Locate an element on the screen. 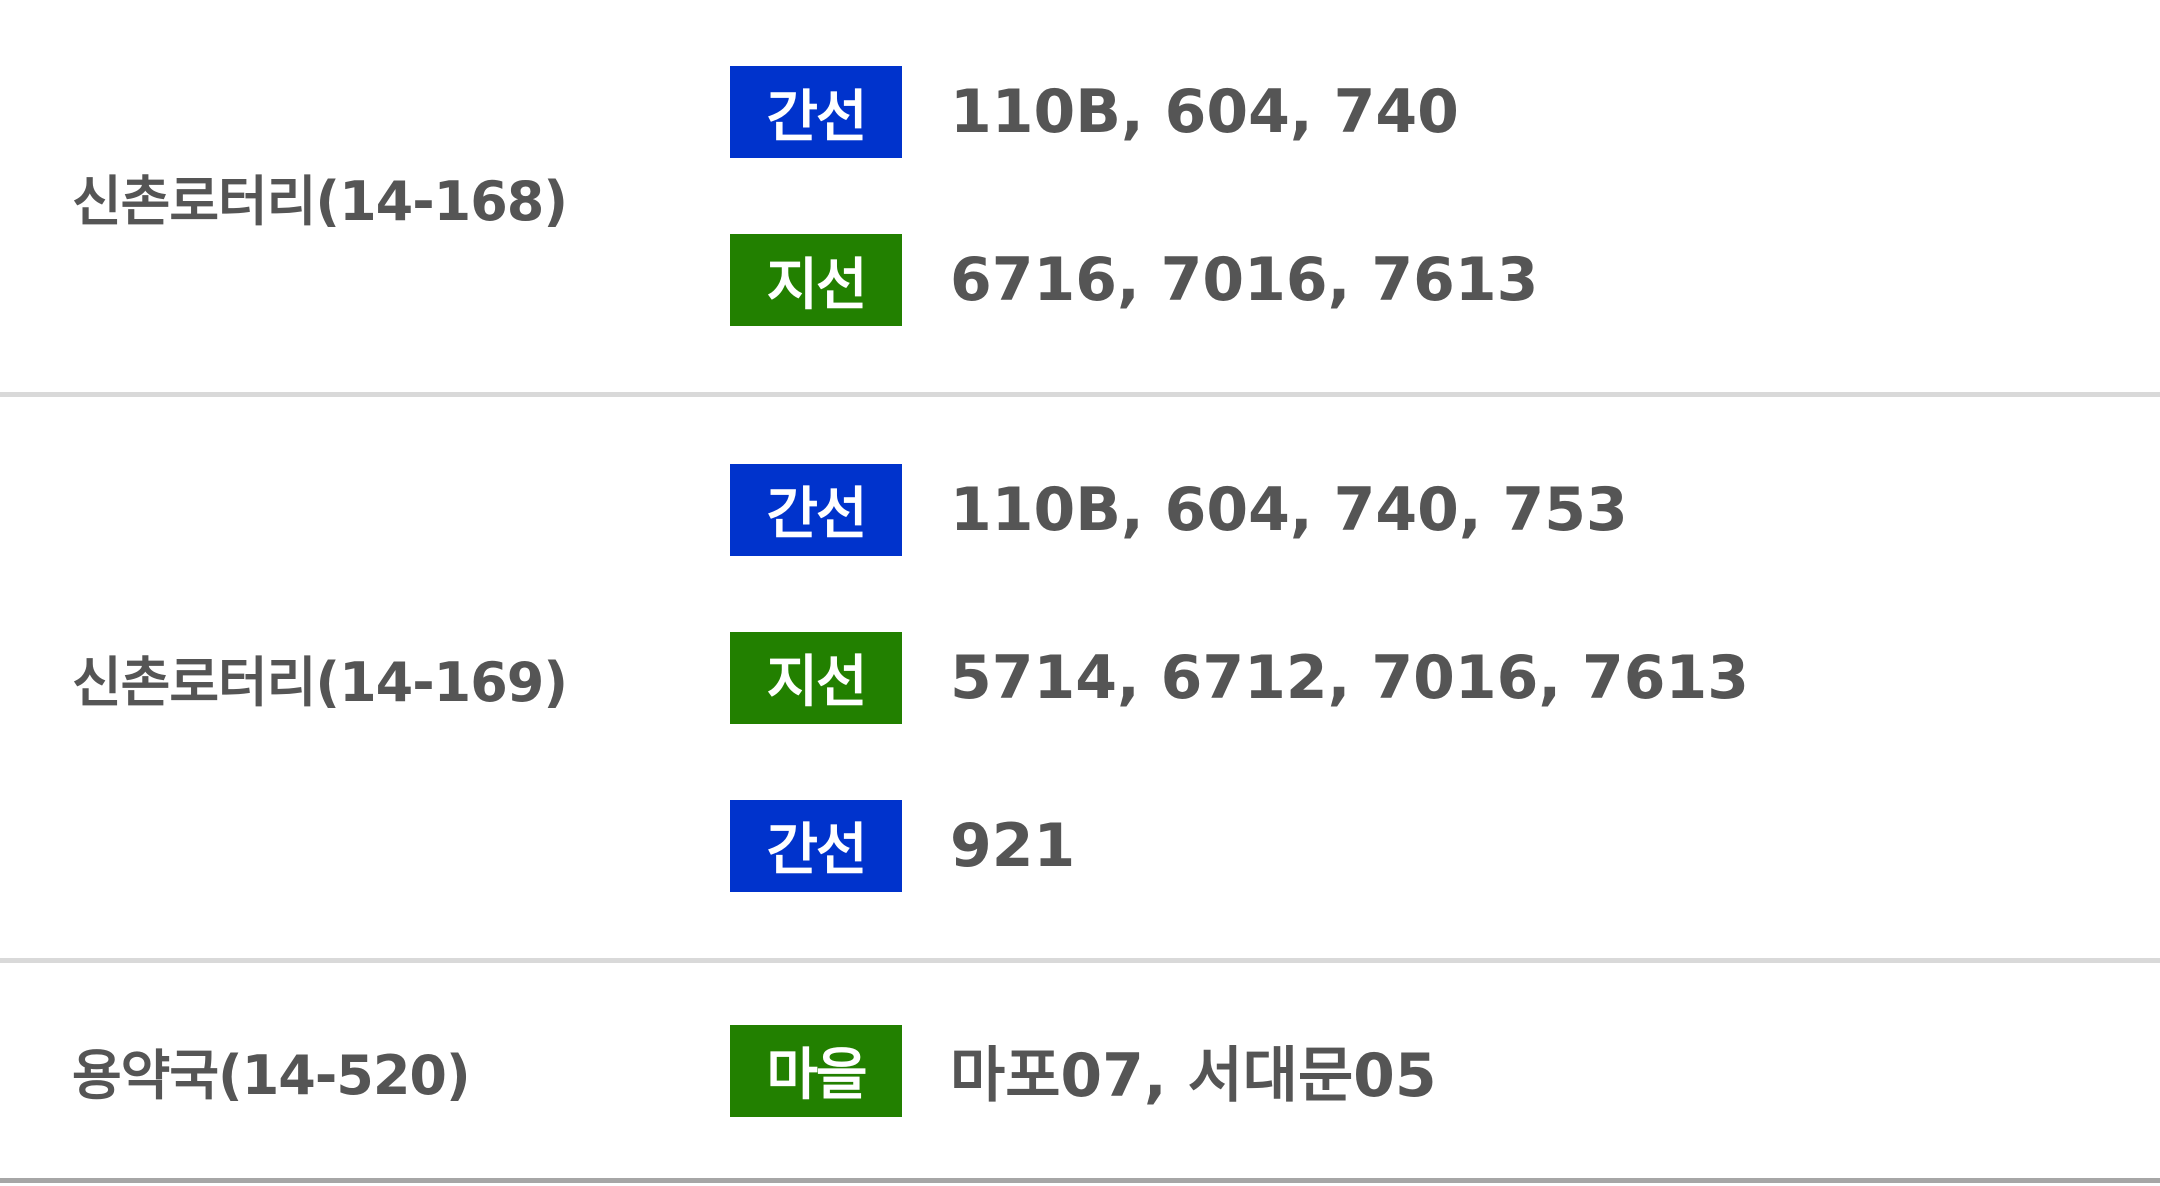 The height and width of the screenshot is (1186, 2160). stop-name: 용약국(14-520) is located at coordinates (271, 1075).